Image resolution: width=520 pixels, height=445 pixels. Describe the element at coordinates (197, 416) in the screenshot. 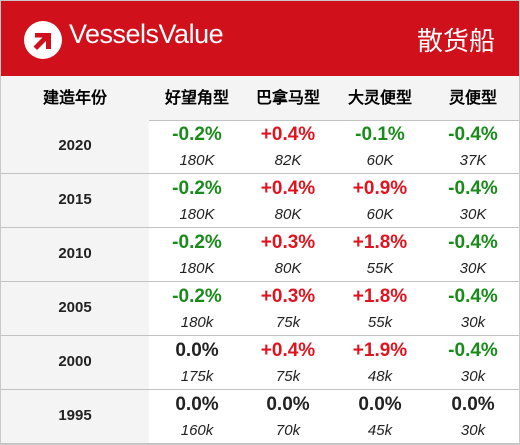

I see `capesize-cell: 0.0% 160k` at that location.